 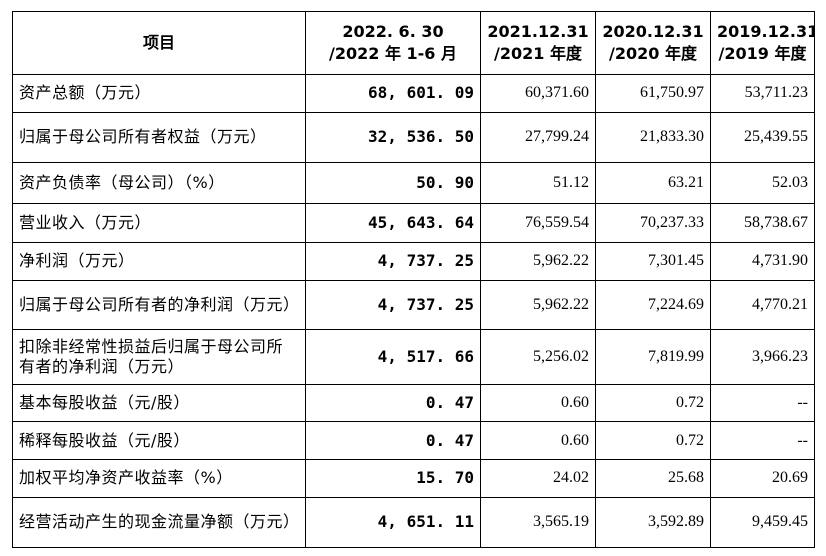 I want to click on cell-2020: 7,301.45, so click(x=653, y=261).